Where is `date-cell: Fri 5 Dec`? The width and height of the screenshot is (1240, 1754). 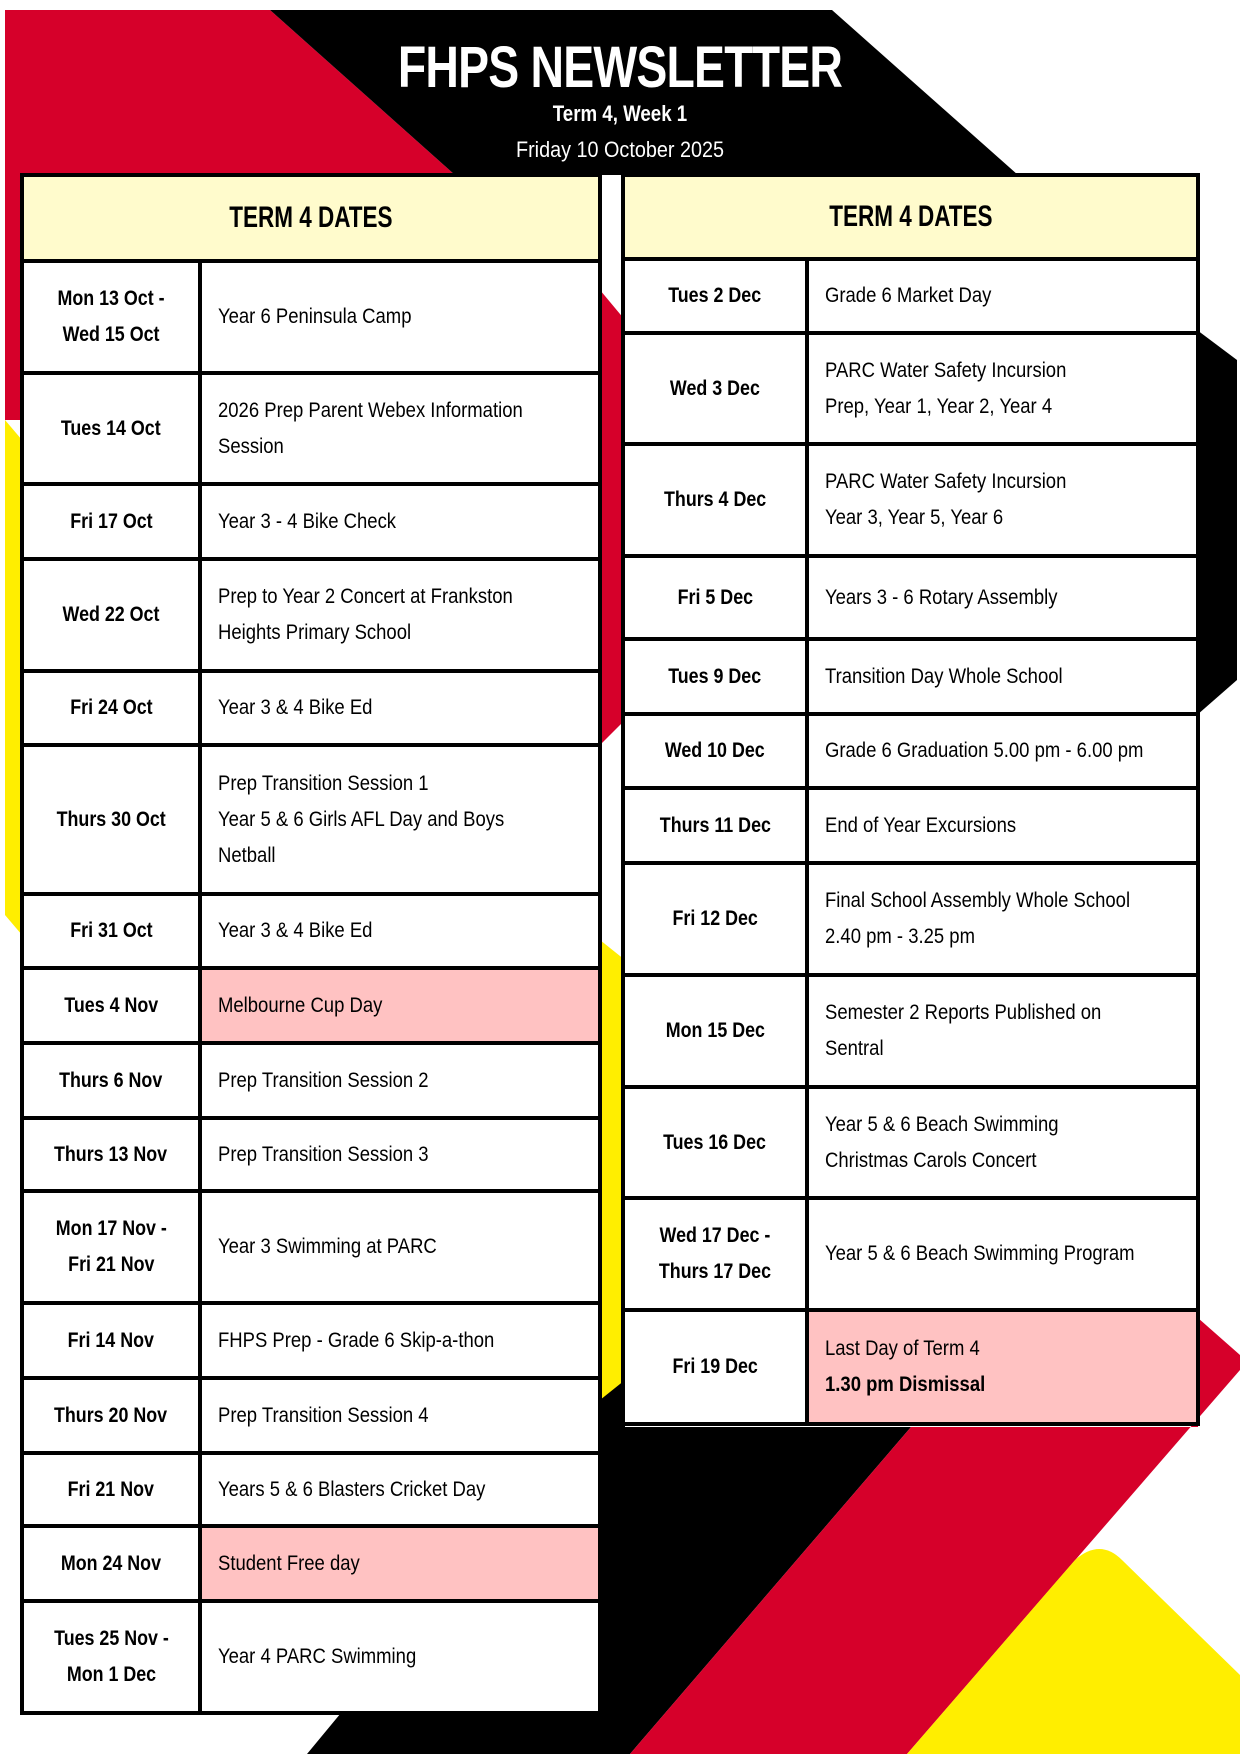 date-cell: Fri 5 Dec is located at coordinates (715, 597).